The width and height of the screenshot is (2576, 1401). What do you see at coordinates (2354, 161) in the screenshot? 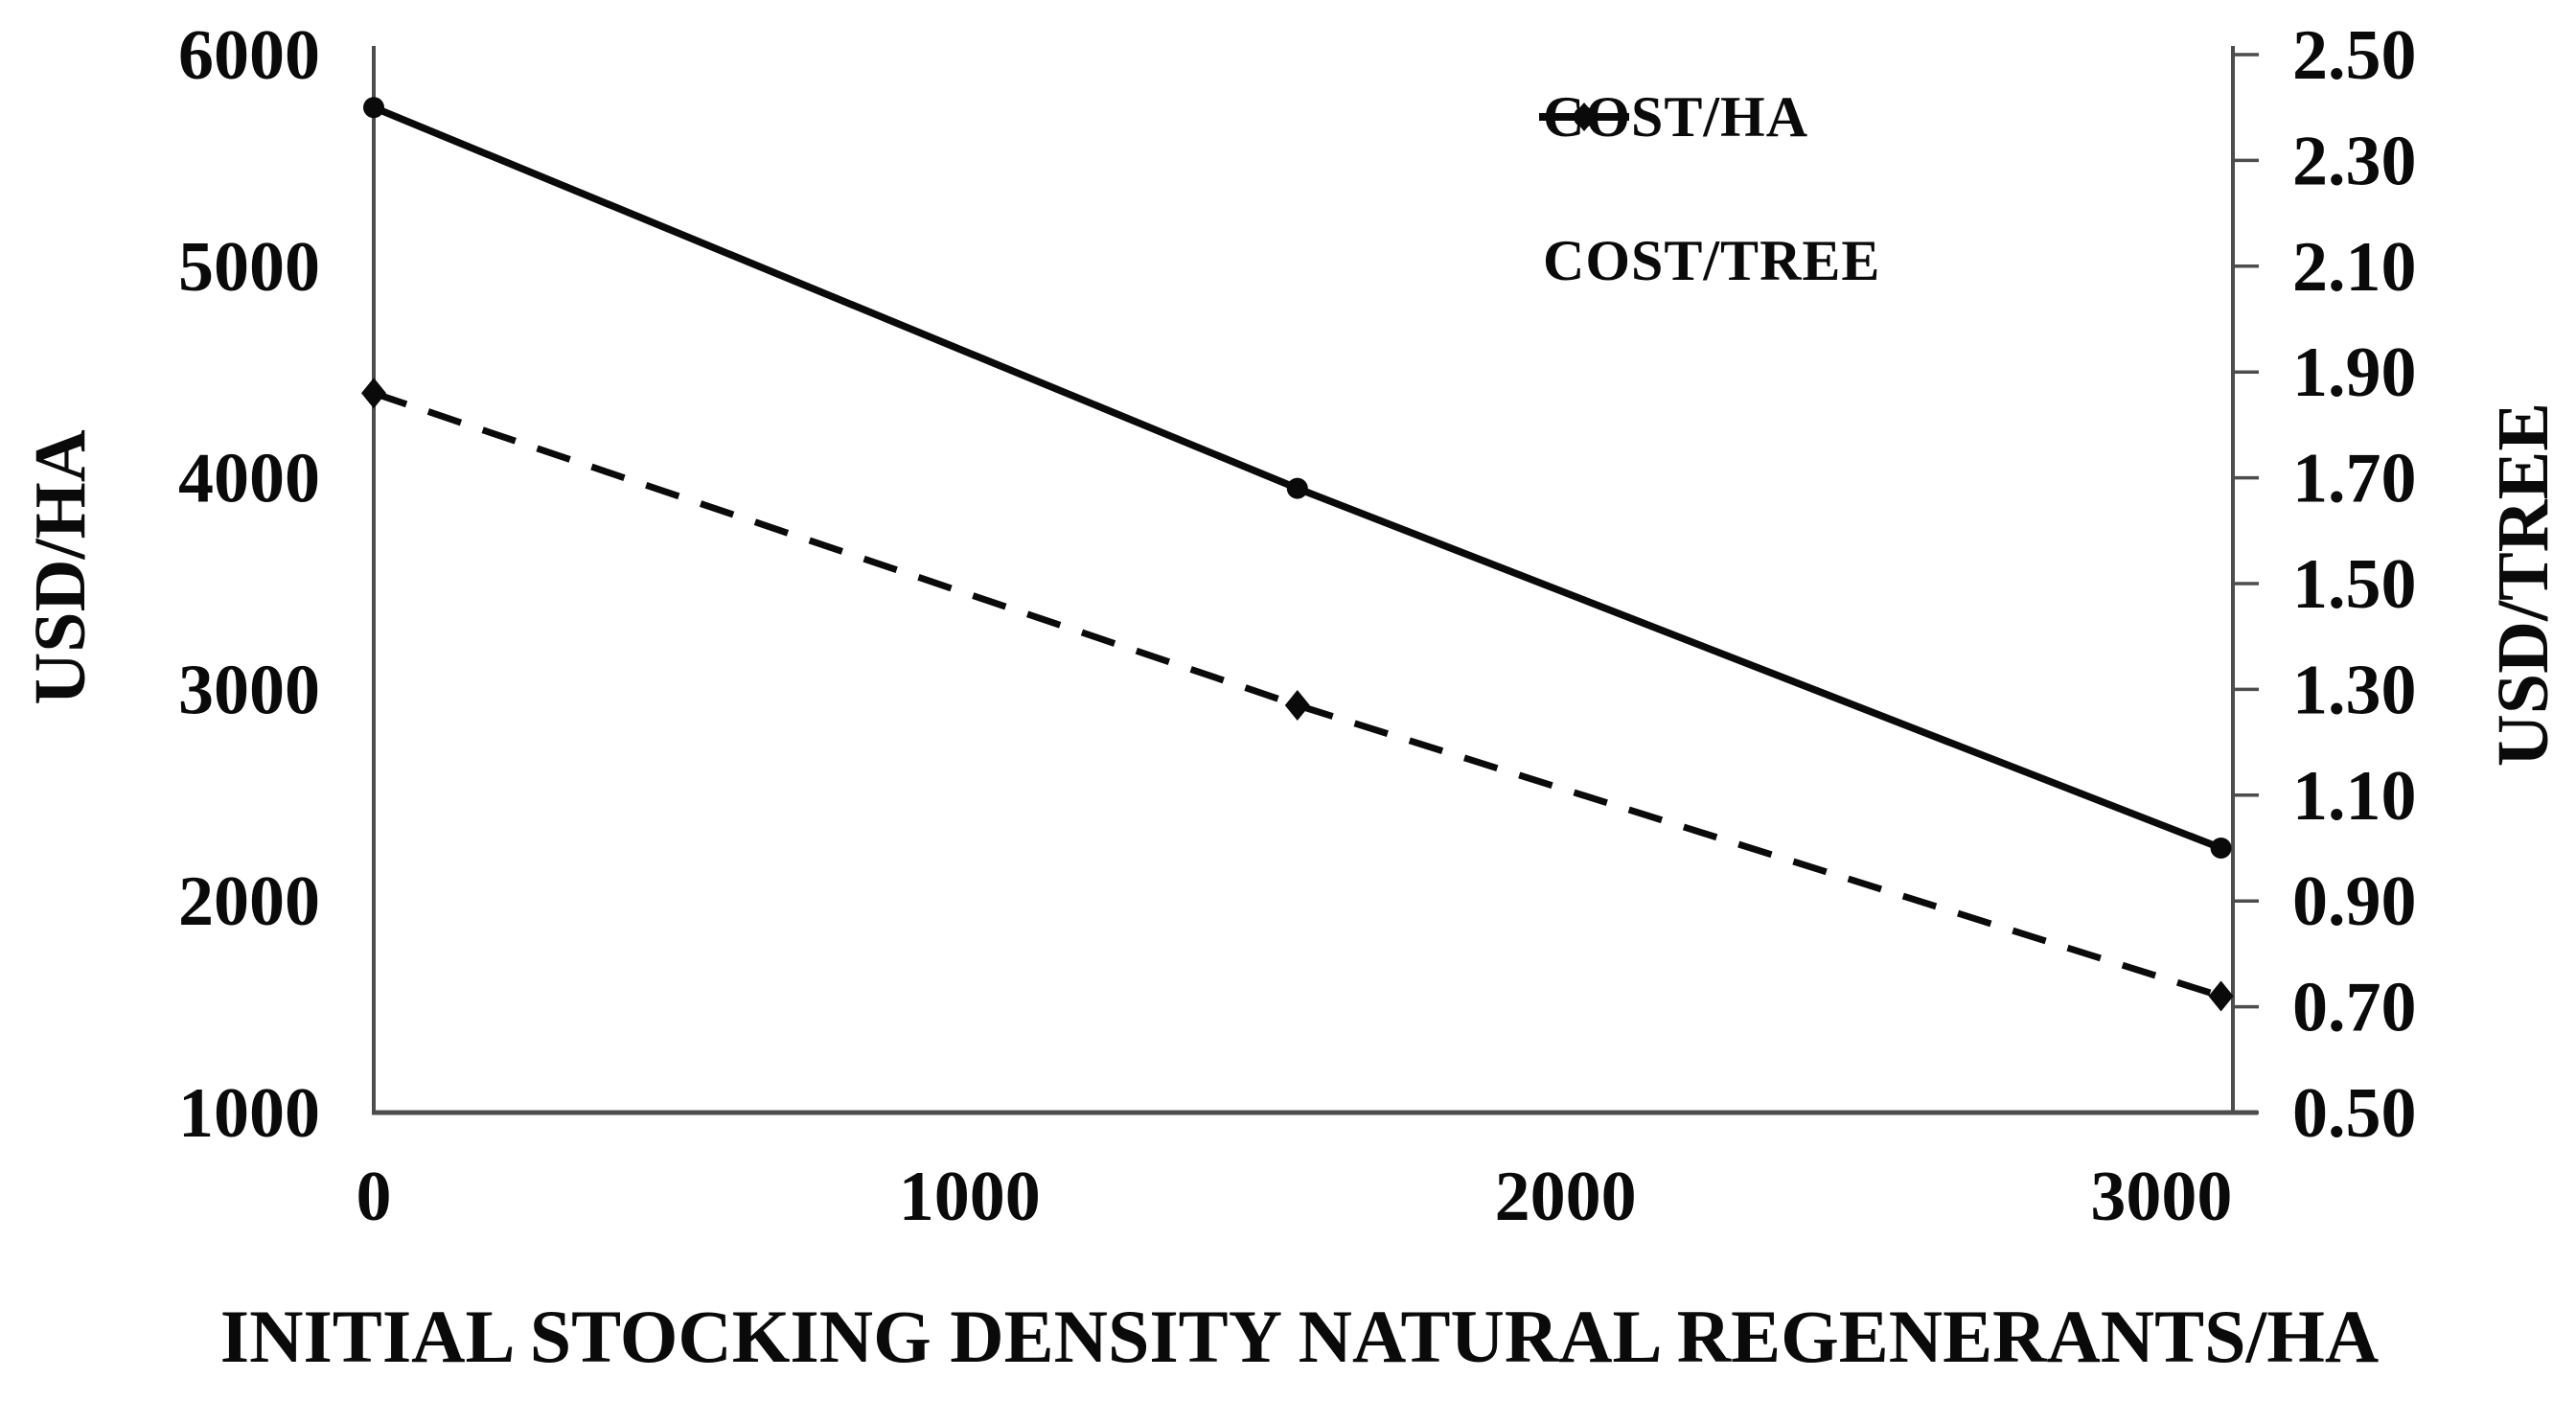
I see `y-right-tick-label: 2.30` at bounding box center [2354, 161].